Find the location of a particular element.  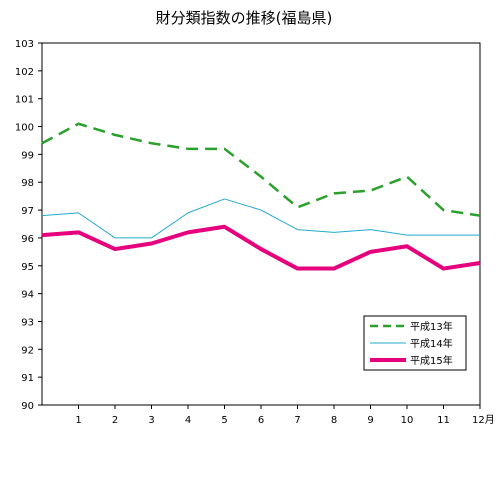

y-tick-label: 101 is located at coordinates (24, 100).